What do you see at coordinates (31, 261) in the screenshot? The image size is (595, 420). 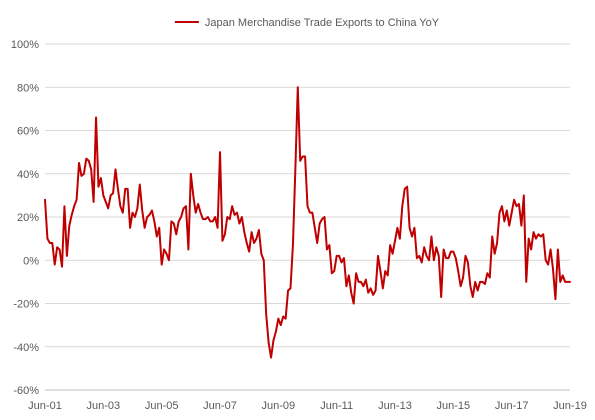 I see `y-tick-label: 0%` at bounding box center [31, 261].